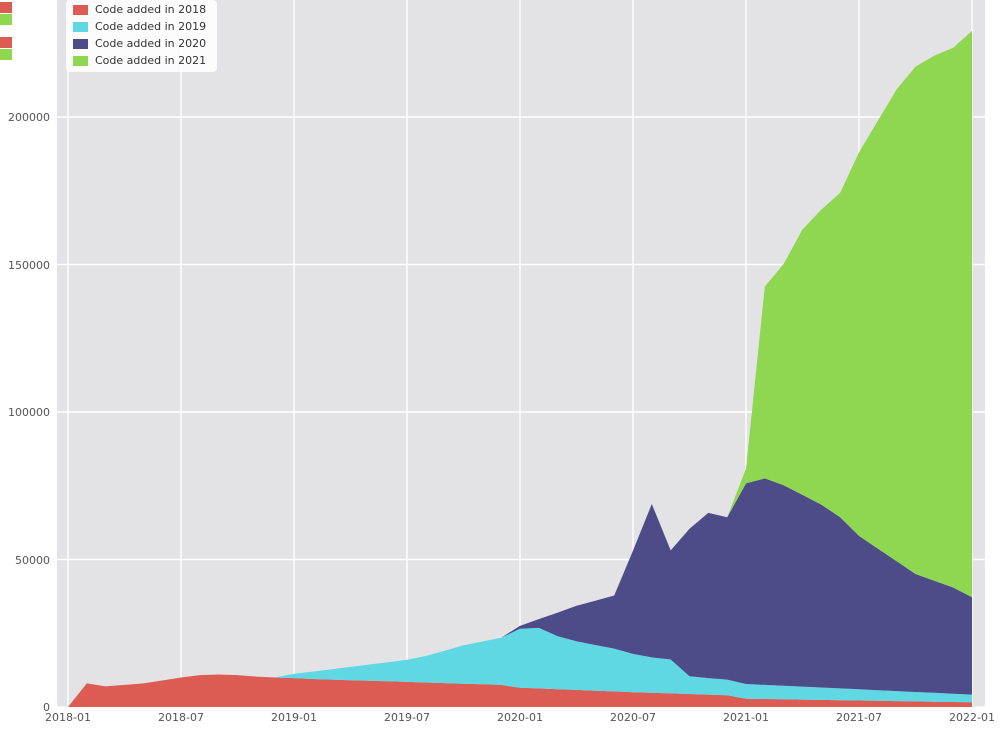 Image resolution: width=1000 pixels, height=729 pixels. I want to click on y-tick-label: 50000, so click(32, 560).